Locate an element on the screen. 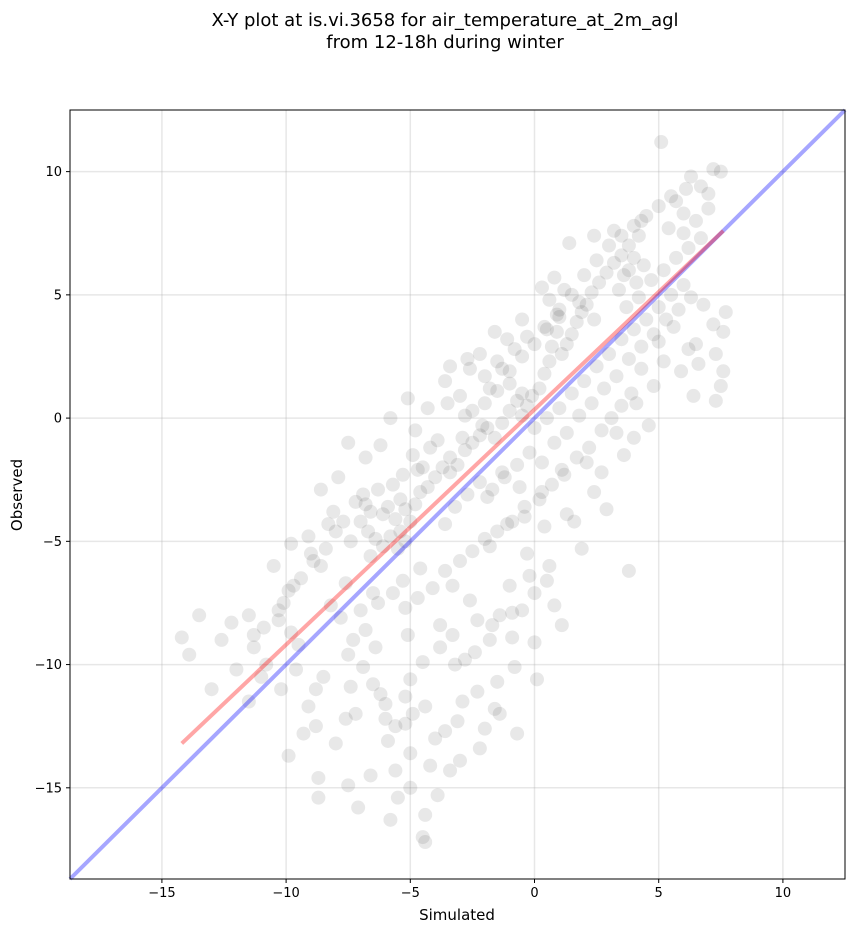 Image resolution: width=854 pixels, height=934 pixels. y-tick-label-2: −5 is located at coordinates (52, 542).